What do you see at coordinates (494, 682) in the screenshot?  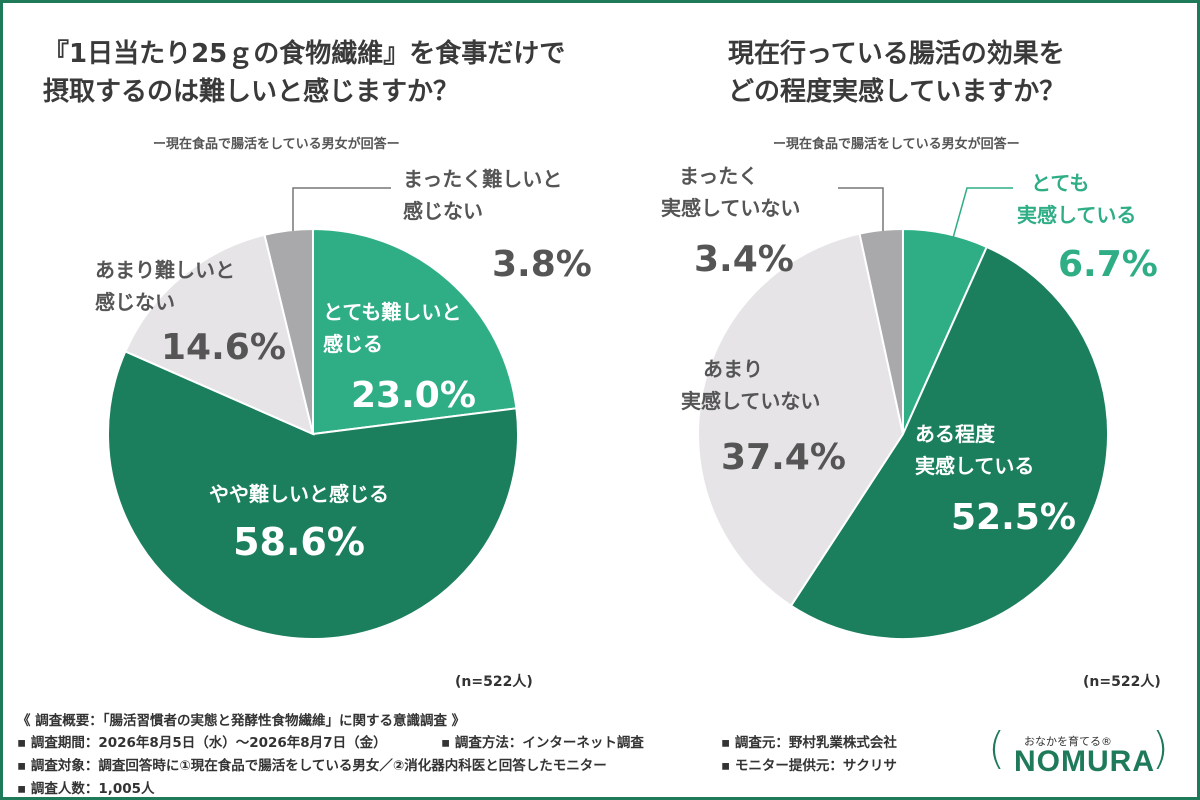 I see `left-chart-sample-size: (n=522人)` at bounding box center [494, 682].